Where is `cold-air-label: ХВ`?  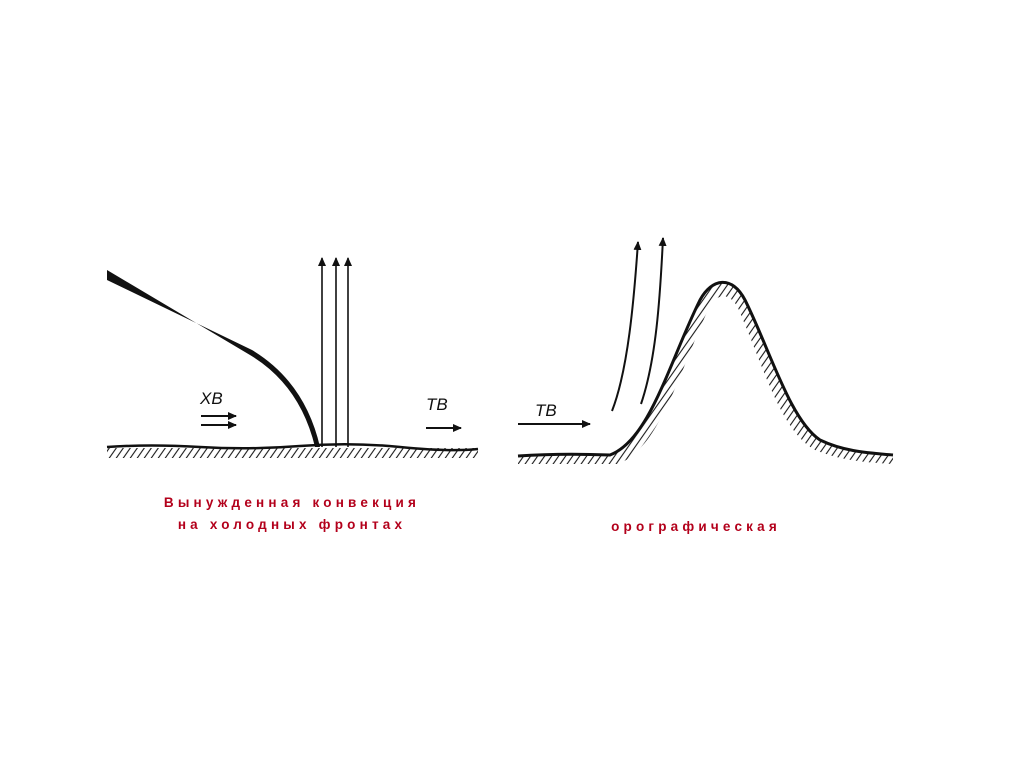 cold-air-label: ХВ is located at coordinates (211, 398).